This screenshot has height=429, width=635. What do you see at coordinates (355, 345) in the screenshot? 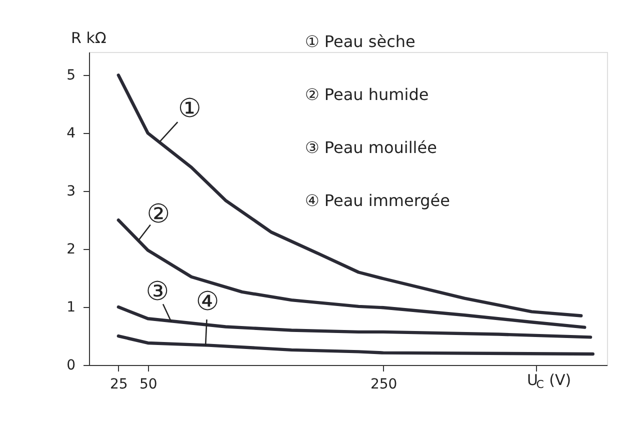
I see `line-series` at bounding box center [355, 345].